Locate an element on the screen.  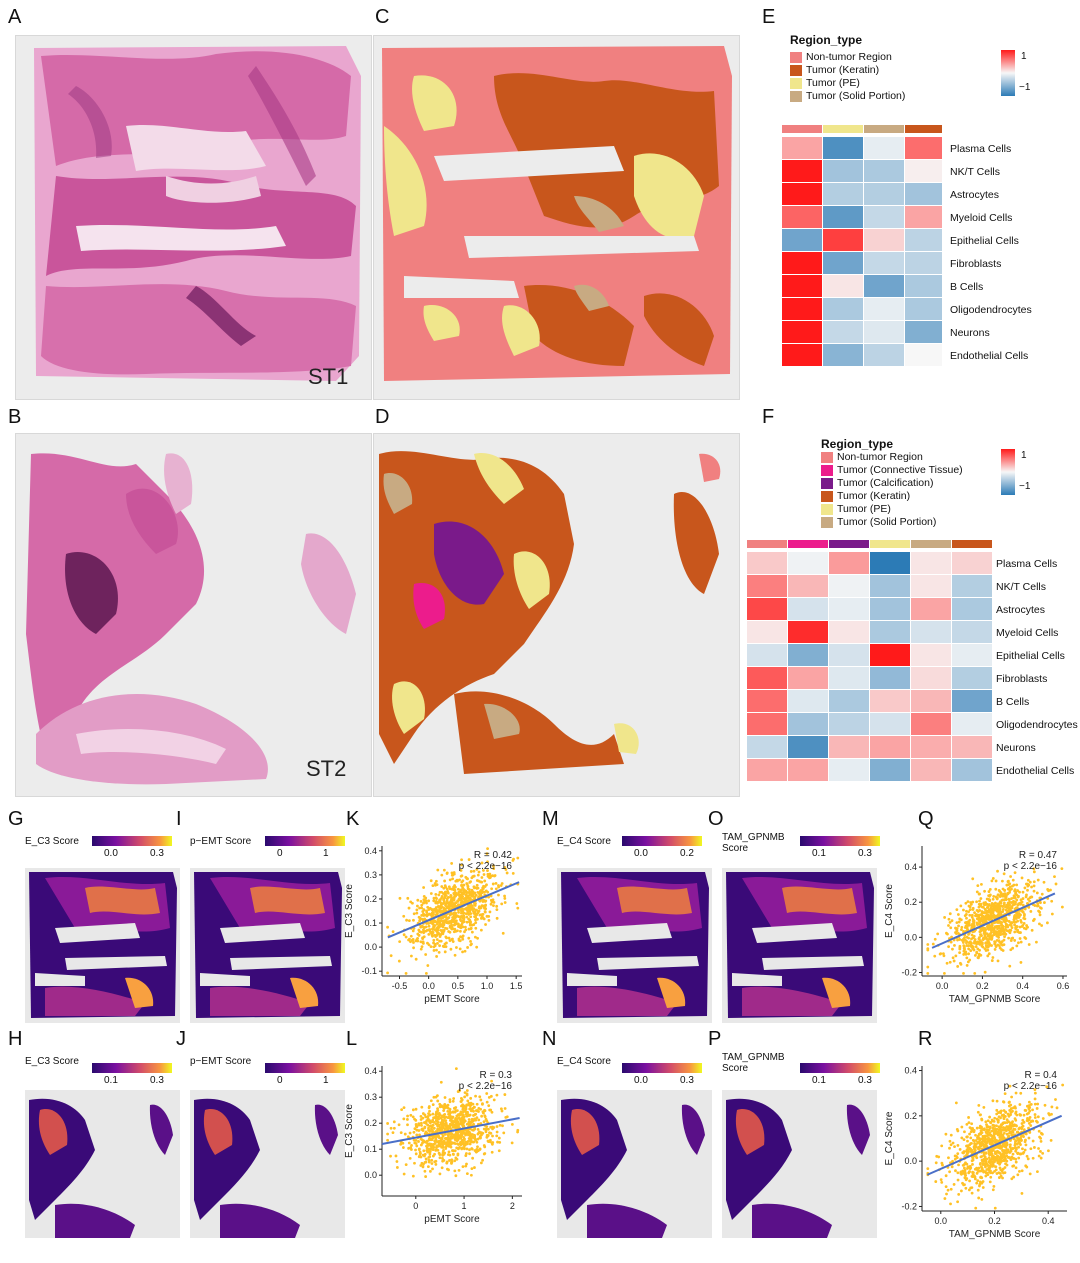
x-axis-label: pEMT Score is located at coordinates (452, 1219).